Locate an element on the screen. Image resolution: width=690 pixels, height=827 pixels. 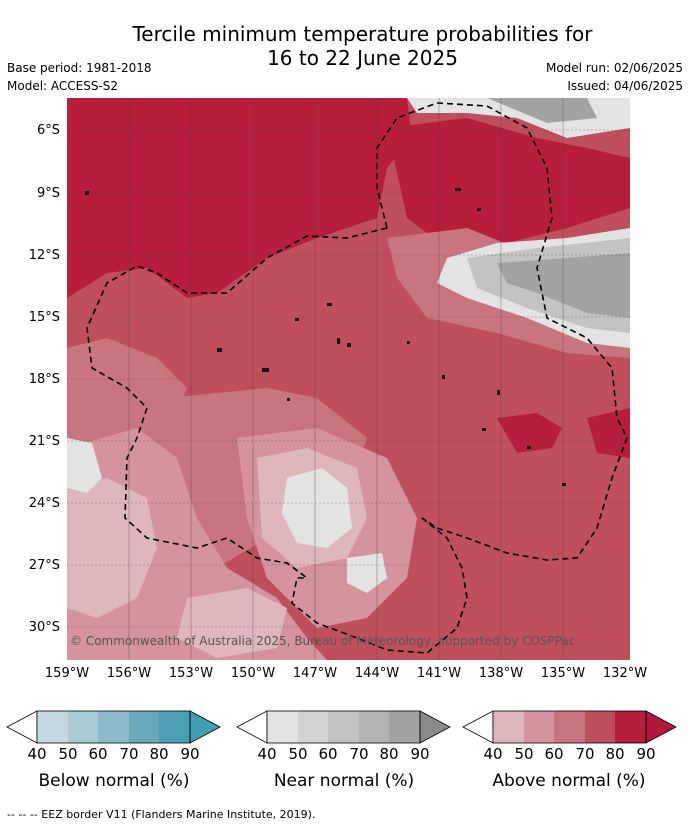
region-near-north-dark is located at coordinates (542, 110).